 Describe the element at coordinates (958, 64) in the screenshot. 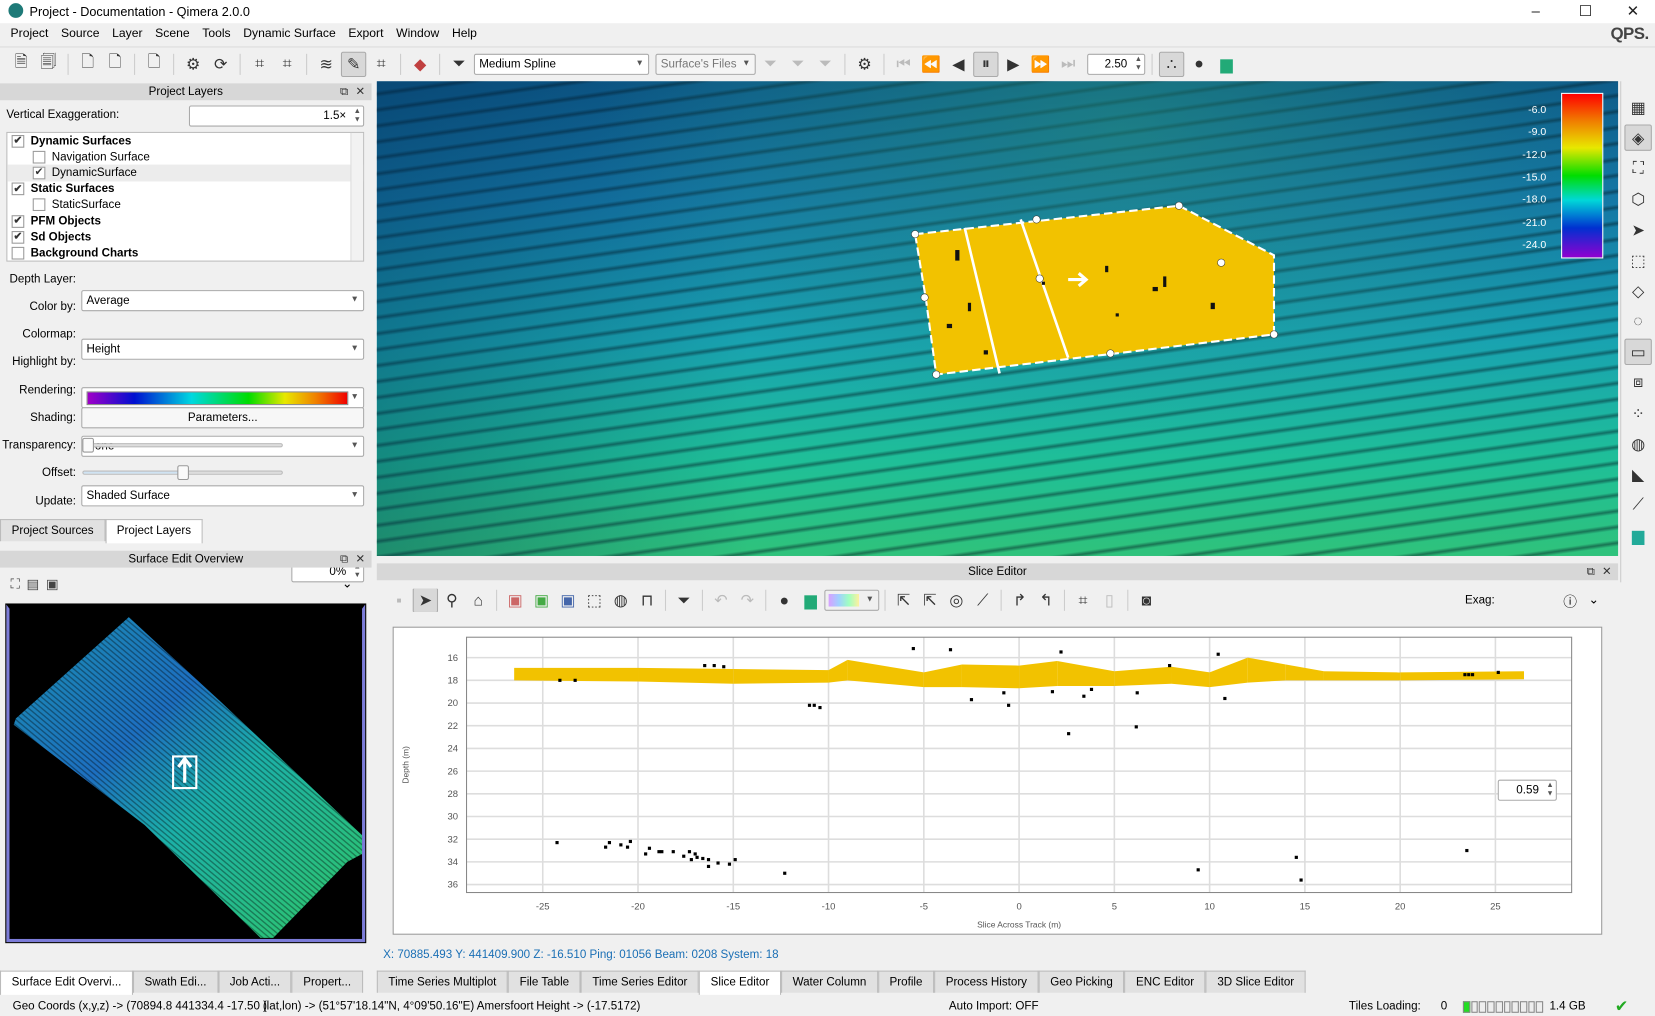

I see `step-back-icon: ◀` at that location.